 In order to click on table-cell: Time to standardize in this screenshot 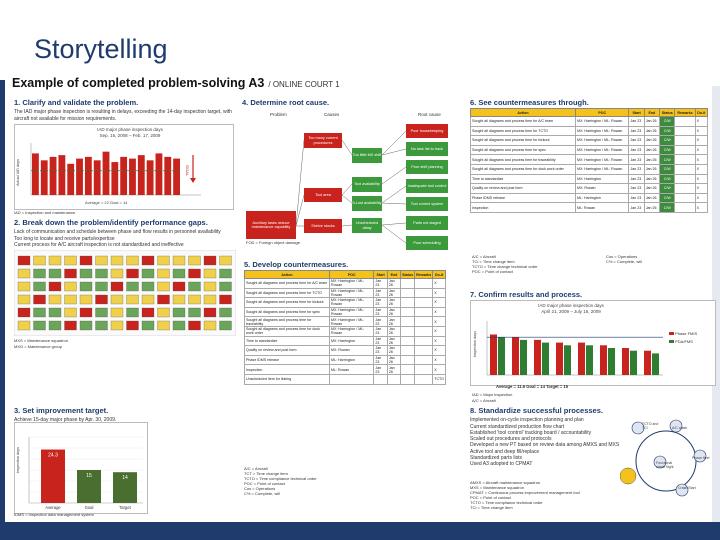, I will do `click(523, 179)`.